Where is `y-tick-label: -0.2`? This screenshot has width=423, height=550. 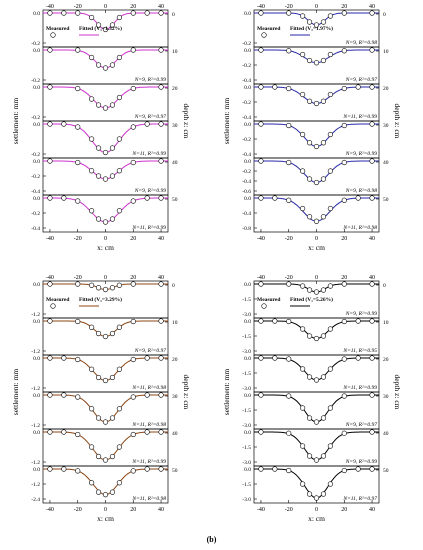 y-tick-label: -0.2 is located at coordinates (35, 214).